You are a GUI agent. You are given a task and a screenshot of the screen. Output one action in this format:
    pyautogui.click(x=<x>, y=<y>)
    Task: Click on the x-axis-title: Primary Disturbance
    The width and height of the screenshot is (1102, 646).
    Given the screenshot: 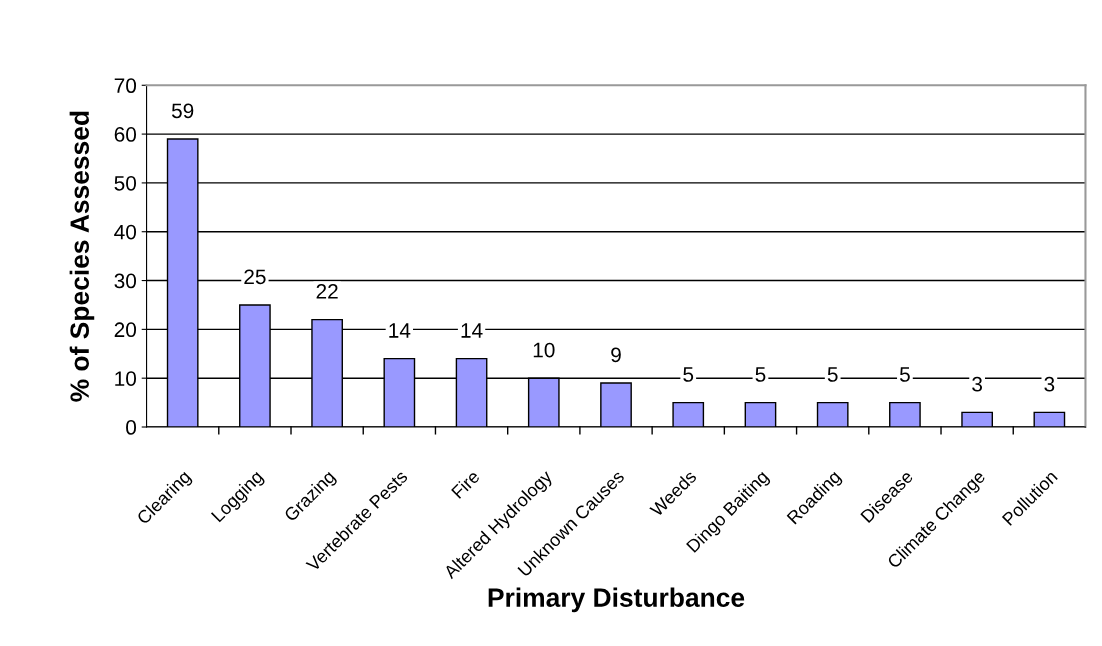 What is the action you would take?
    pyautogui.click(x=616, y=600)
    